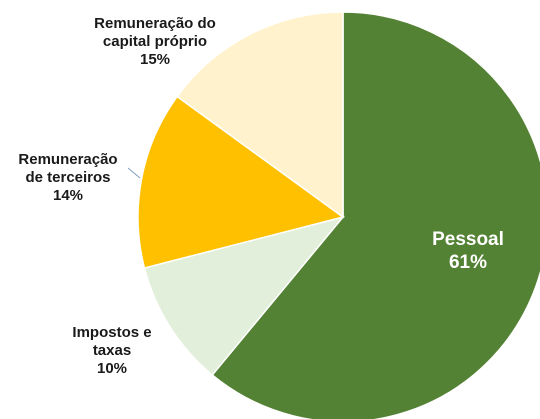 The image size is (540, 419). I want to click on category-name: Remuneração de terceiros, so click(68, 168).